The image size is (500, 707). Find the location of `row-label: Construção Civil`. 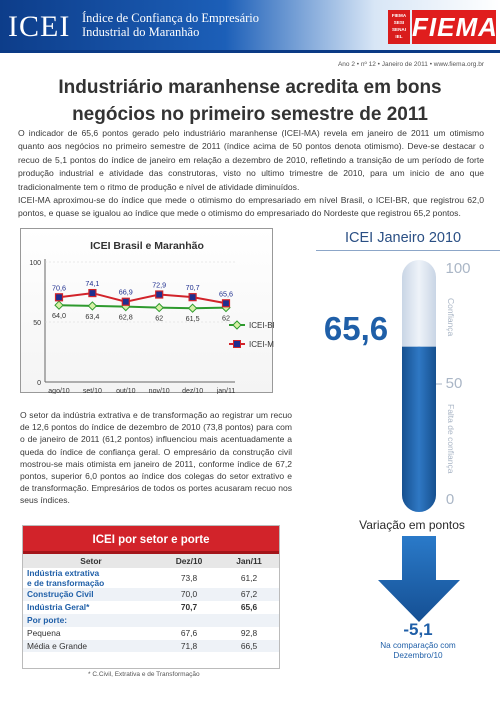

row-label: Construção Civil is located at coordinates (91, 594).